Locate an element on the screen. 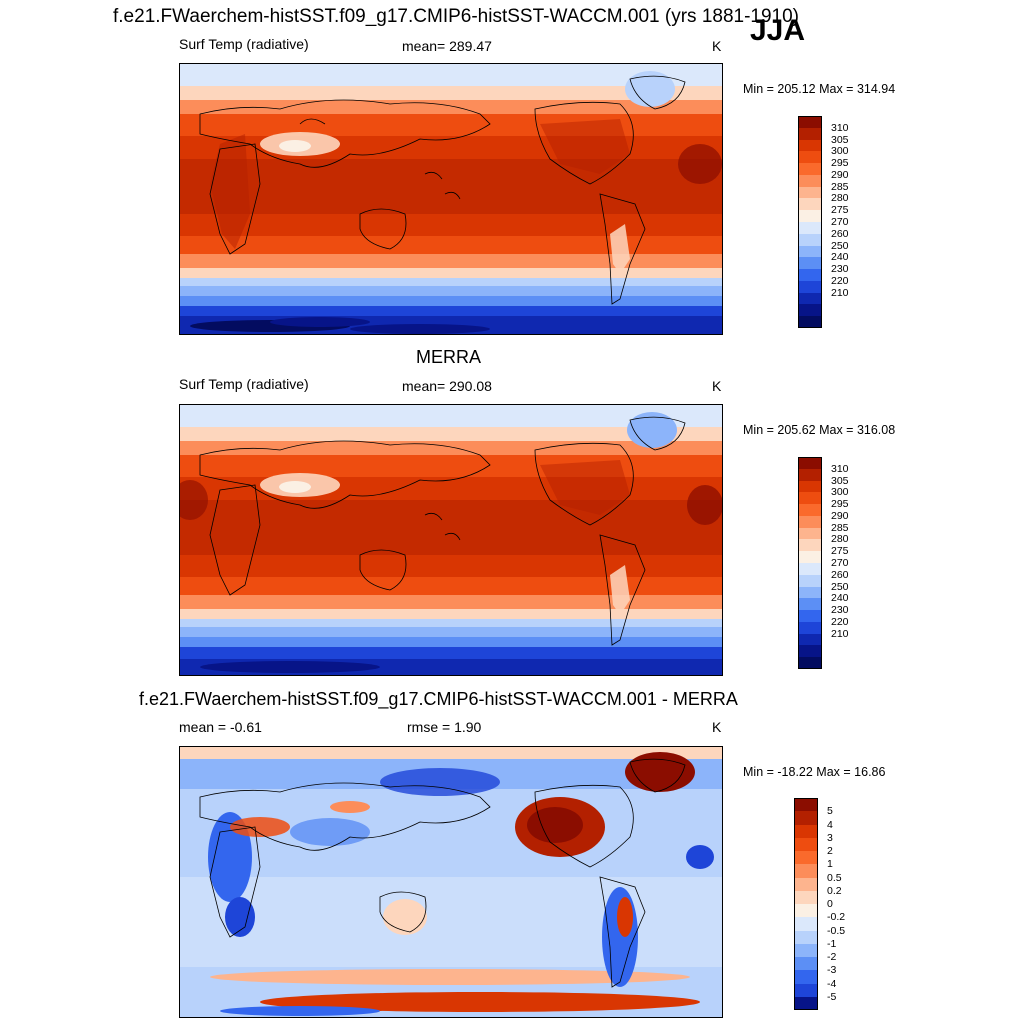  colorbar-tick-label: 0 is located at coordinates (830, 904).